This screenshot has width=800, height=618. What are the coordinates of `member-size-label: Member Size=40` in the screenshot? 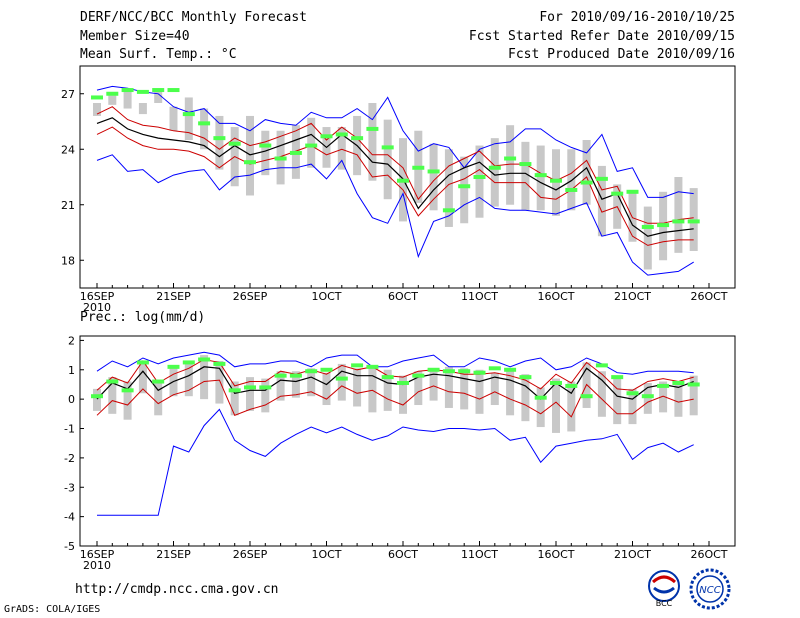 It's located at (135, 36).